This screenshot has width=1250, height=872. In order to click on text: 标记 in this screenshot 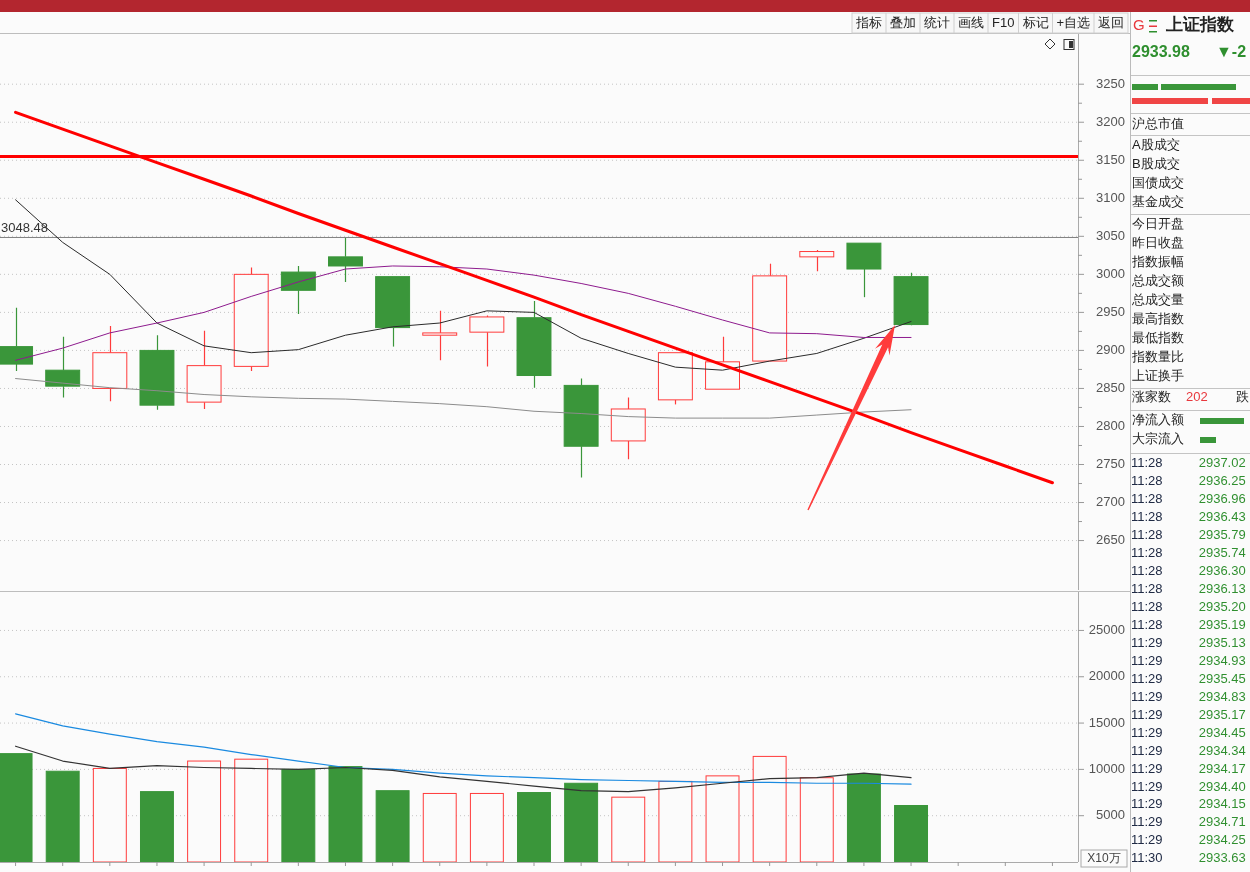, I will do `click(1035, 22)`.